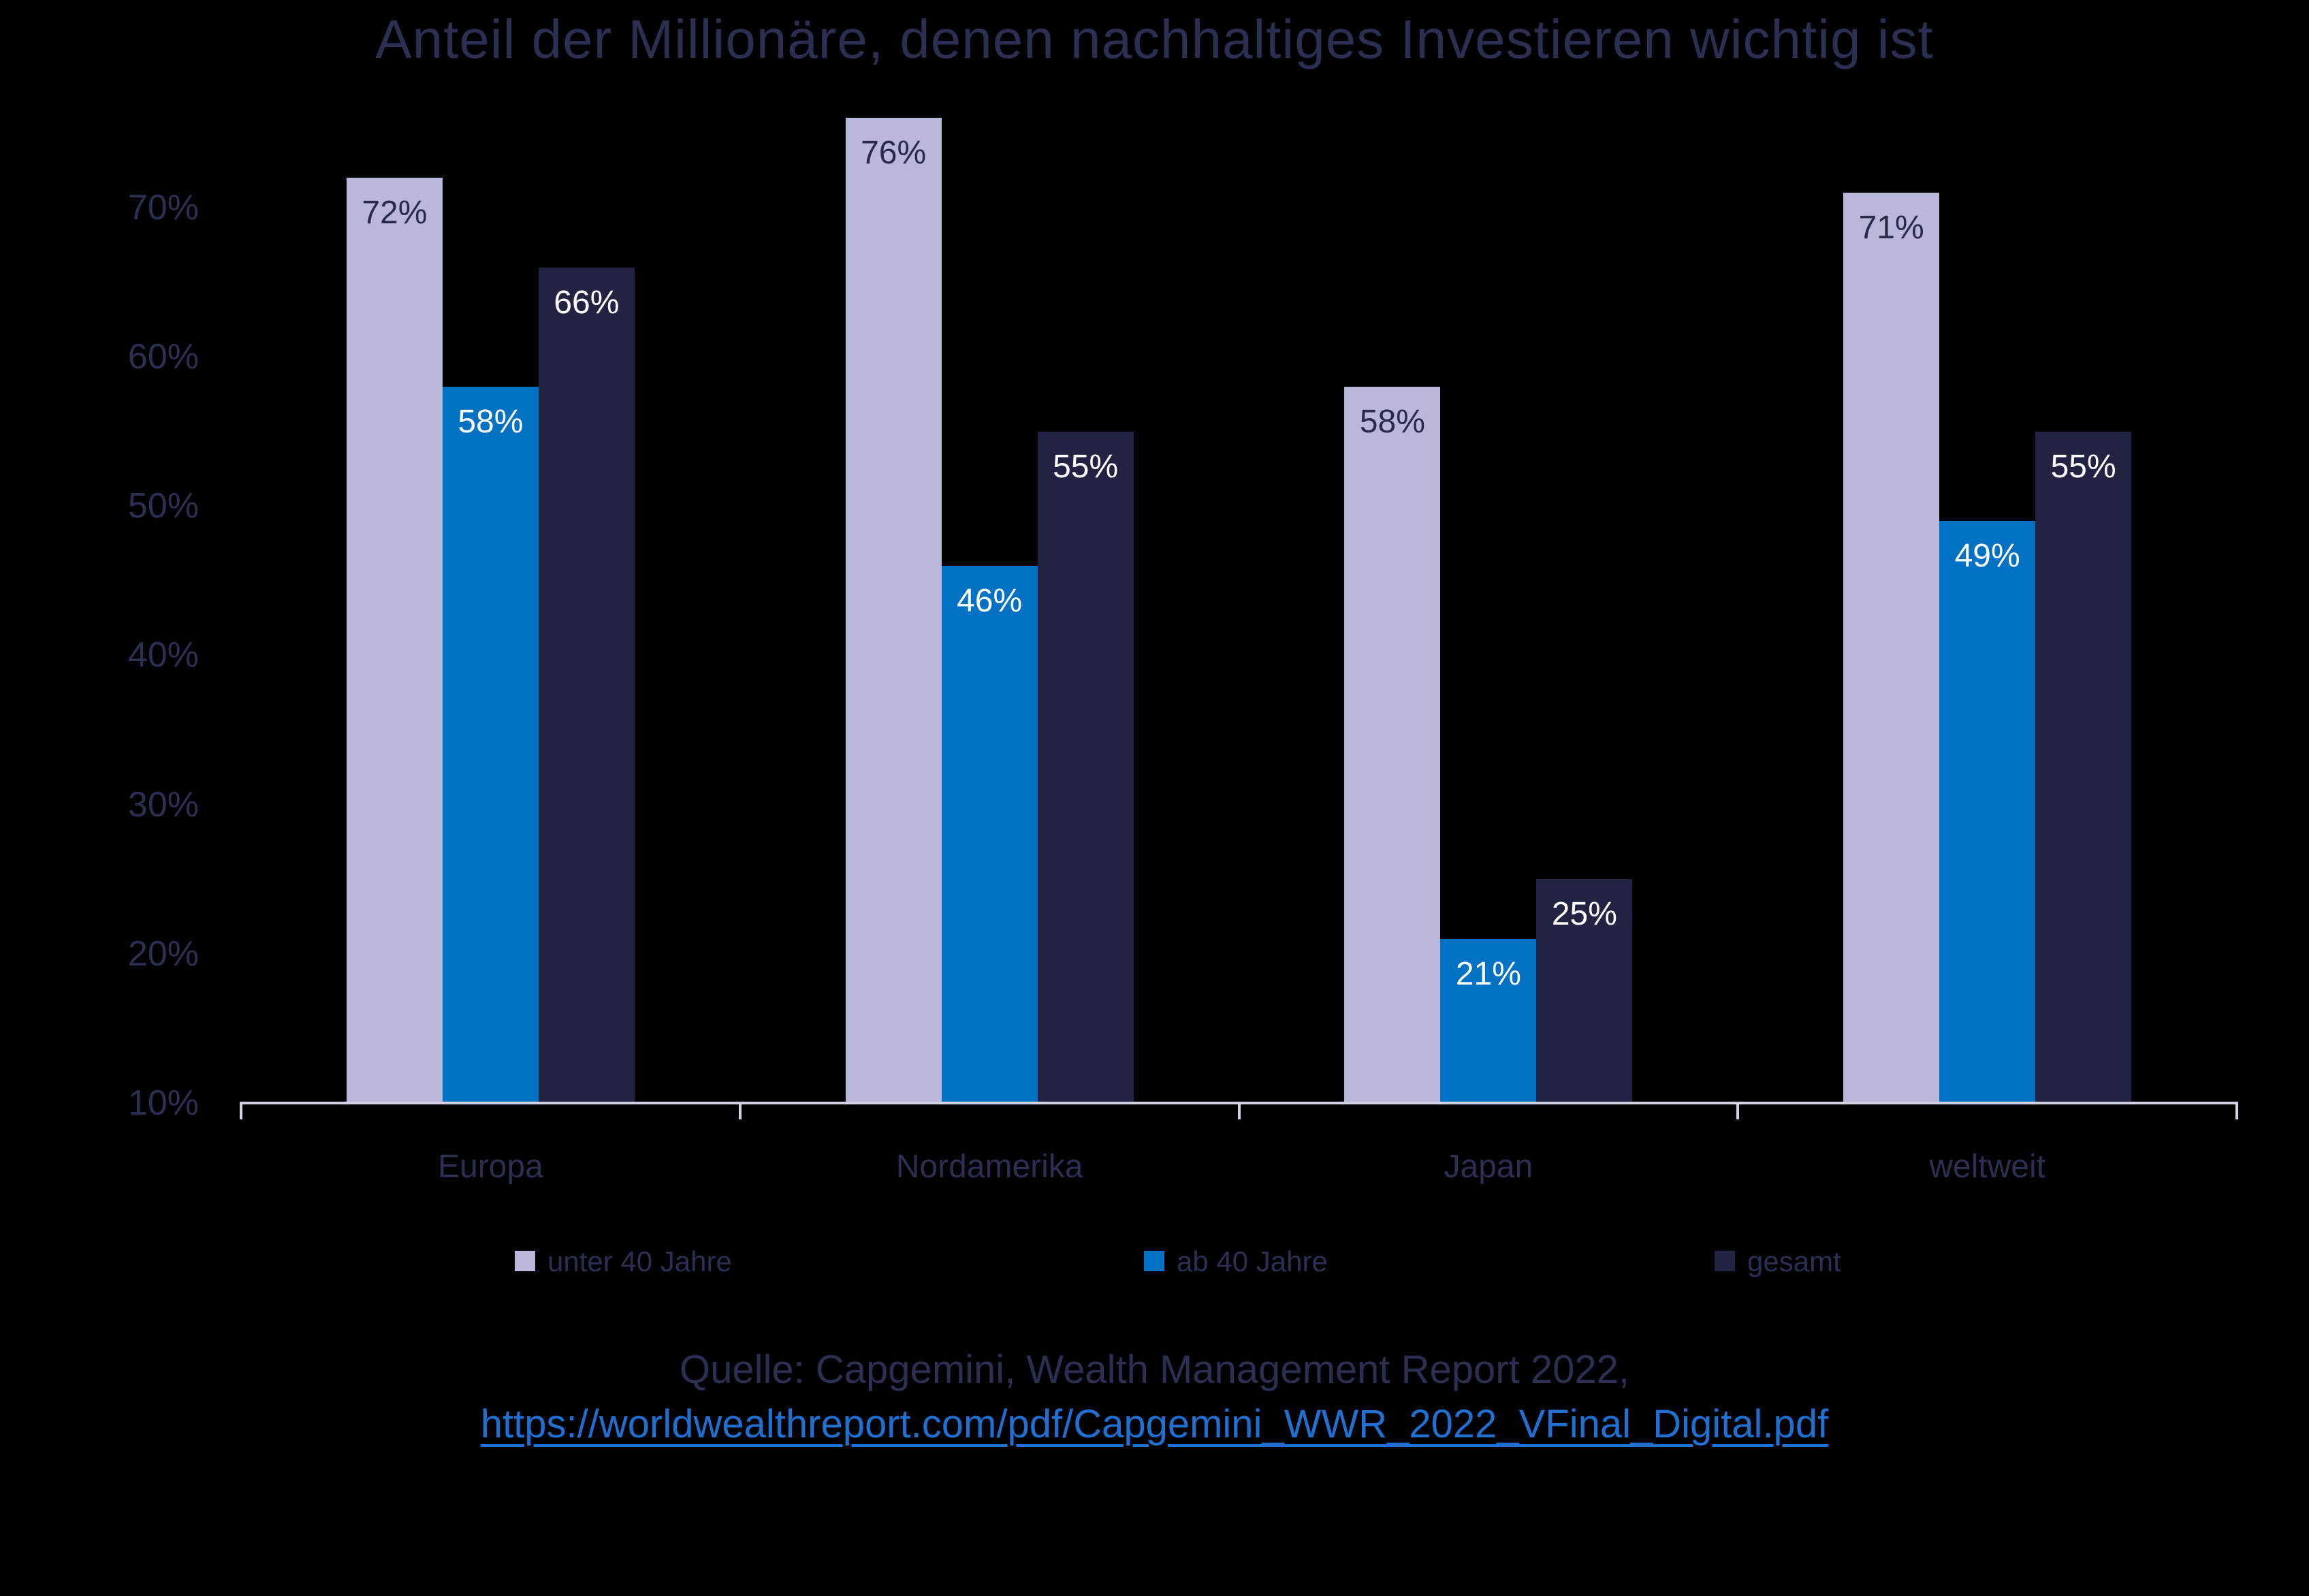  What do you see at coordinates (1085, 766) in the screenshot?
I see `bar-nordamerika-gesamt` at bounding box center [1085, 766].